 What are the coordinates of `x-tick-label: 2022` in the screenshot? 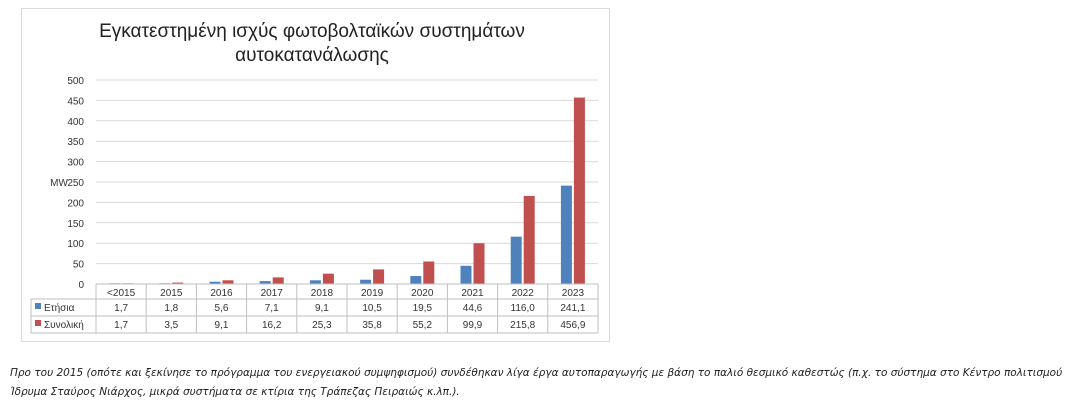 It's located at (523, 293).